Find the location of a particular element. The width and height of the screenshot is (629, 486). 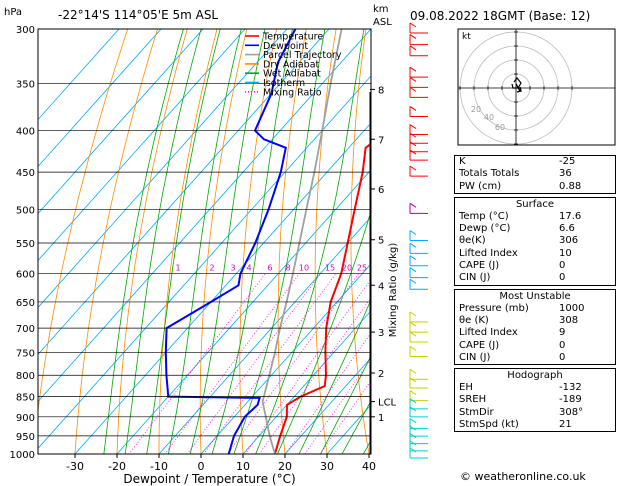

altitude-tick-label: 7 is located at coordinates (381, 140).